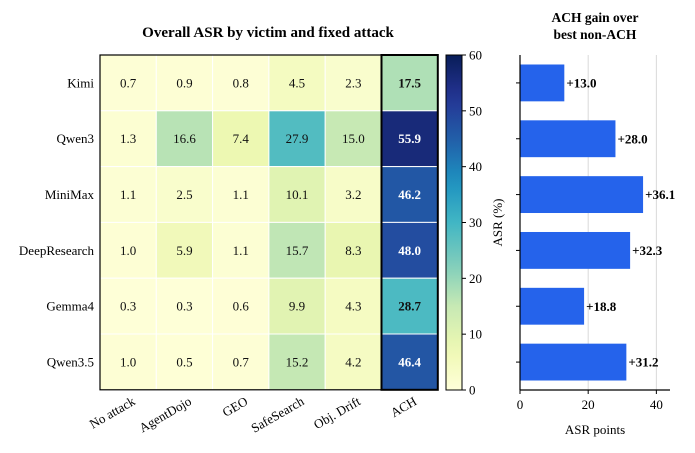 The image size is (695, 453). Describe the element at coordinates (475, 110) in the screenshot. I see `colorbar-tick-label: 50` at that location.